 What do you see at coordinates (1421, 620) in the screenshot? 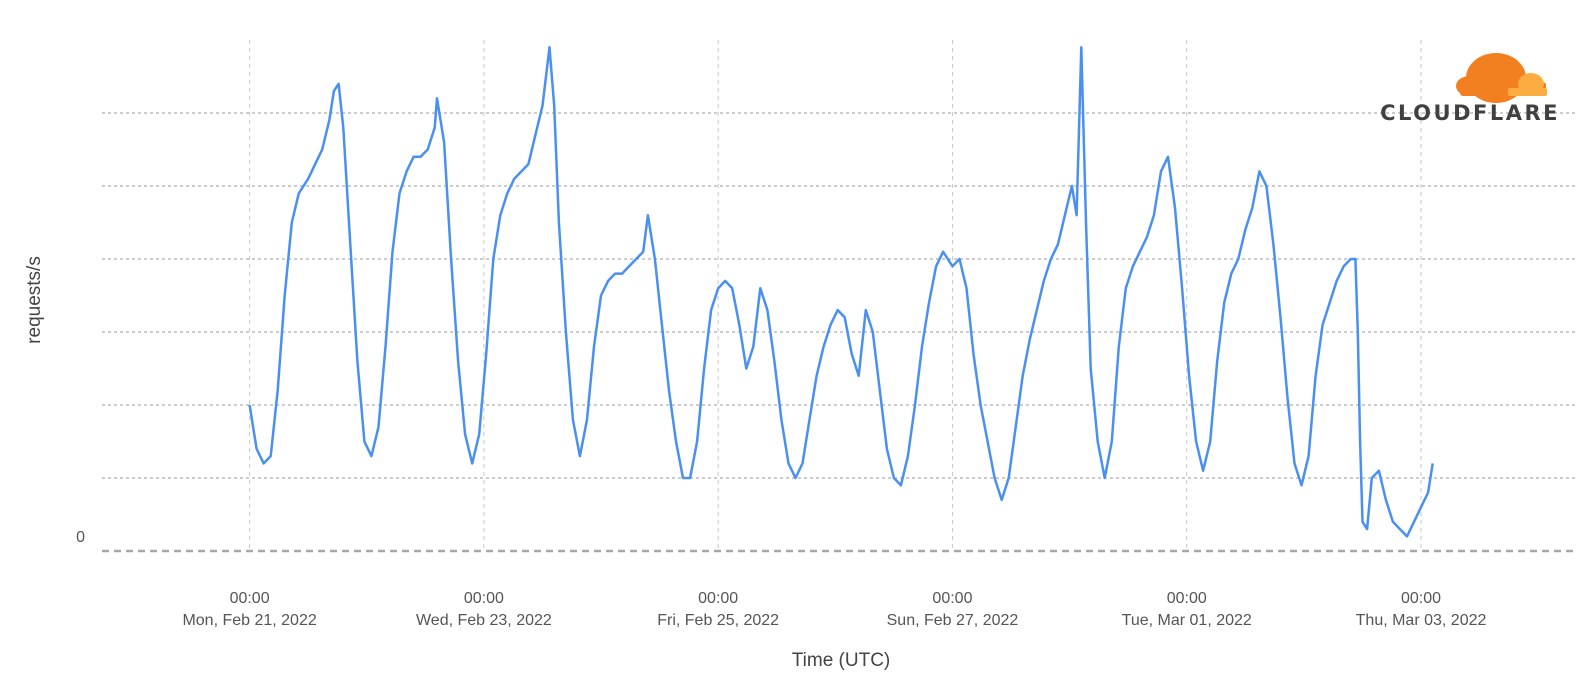
I see `x-tick-date-label: Thu, Mar 03, 2022` at bounding box center [1421, 620].